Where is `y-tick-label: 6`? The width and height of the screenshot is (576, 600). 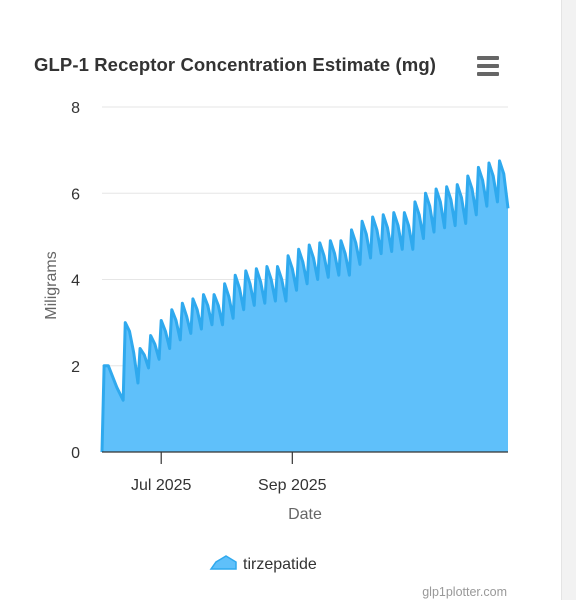 y-tick-label: 6 is located at coordinates (75, 194).